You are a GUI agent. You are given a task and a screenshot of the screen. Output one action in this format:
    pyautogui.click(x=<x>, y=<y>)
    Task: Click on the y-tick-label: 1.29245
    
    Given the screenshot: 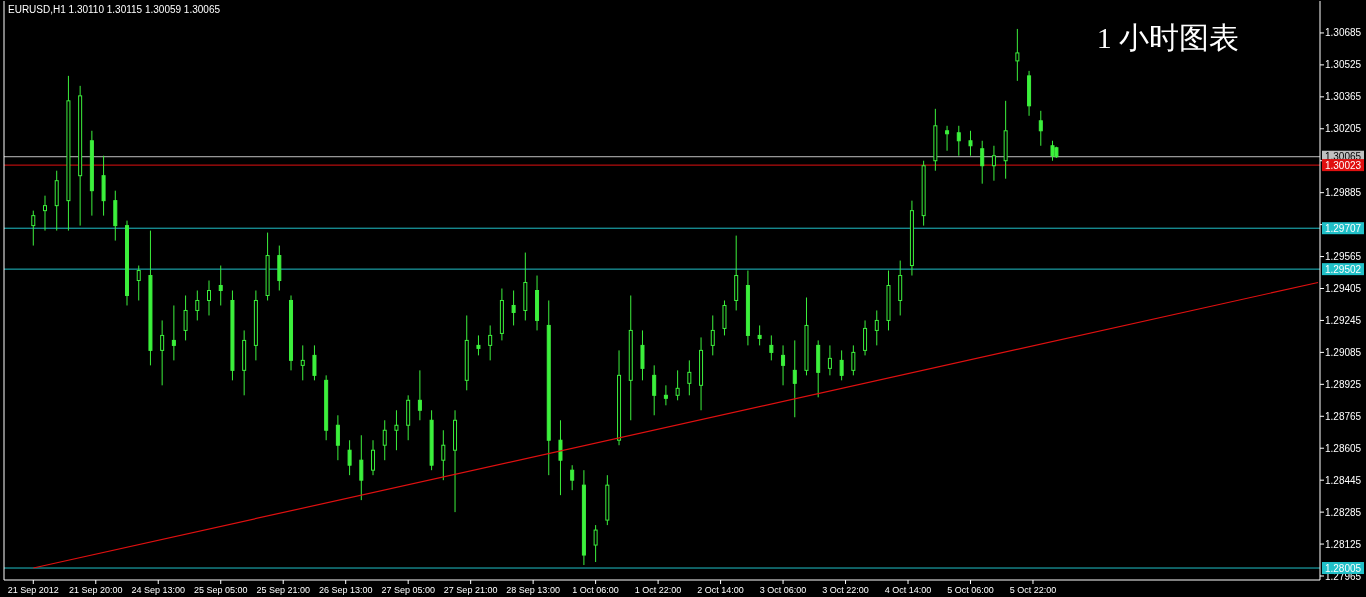 What is the action you would take?
    pyautogui.click(x=1343, y=320)
    